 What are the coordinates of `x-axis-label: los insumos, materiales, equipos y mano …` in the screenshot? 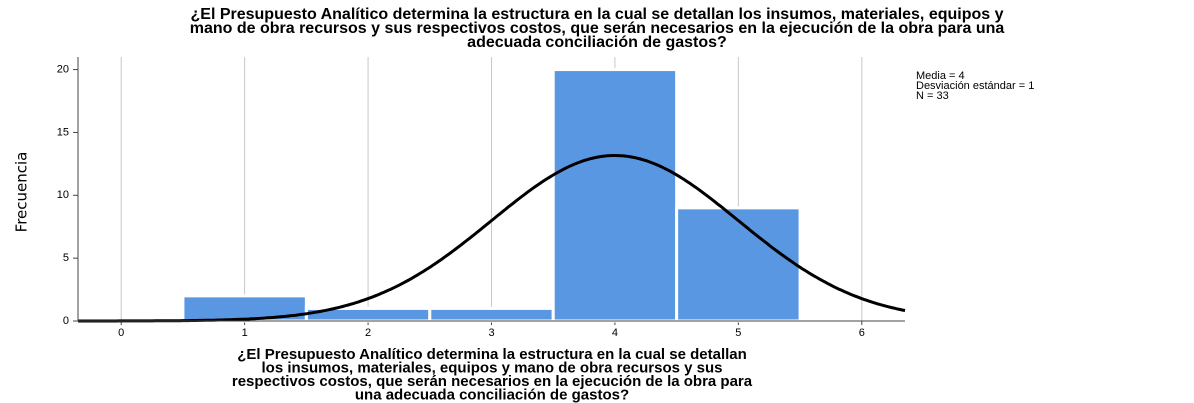 It's located at (492, 367).